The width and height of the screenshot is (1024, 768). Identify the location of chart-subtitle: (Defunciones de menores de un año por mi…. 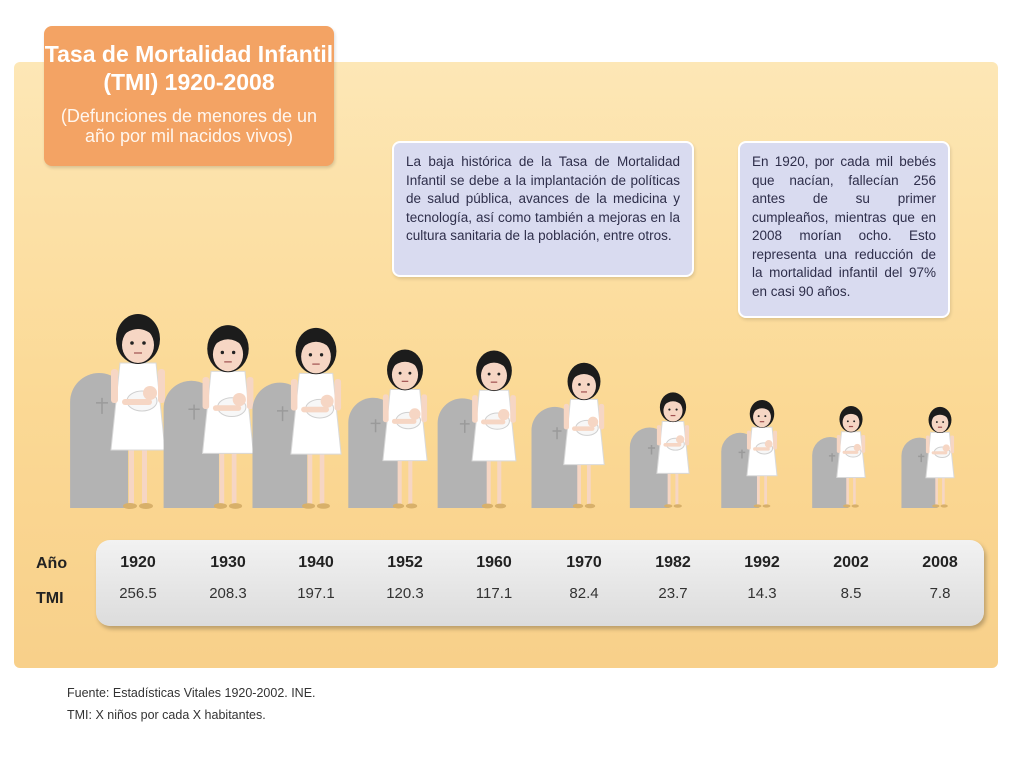
(189, 126).